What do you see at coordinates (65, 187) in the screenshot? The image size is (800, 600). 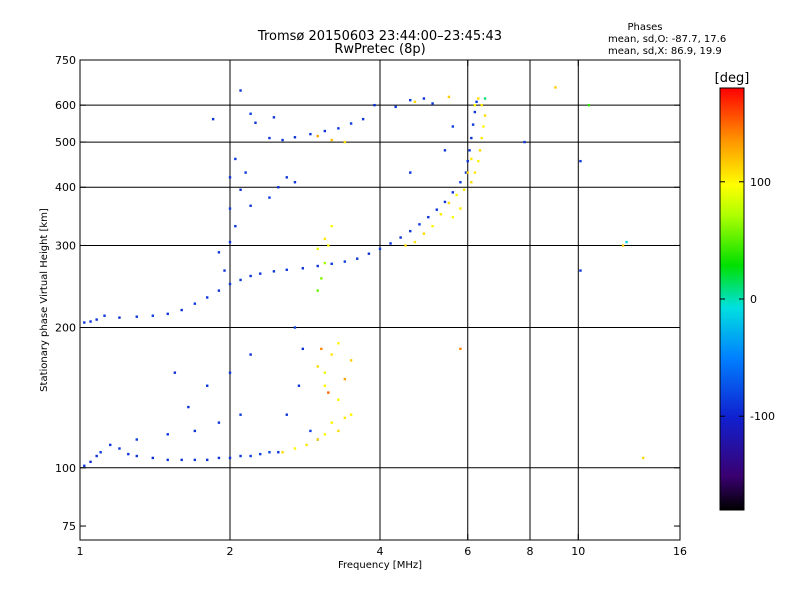 I see `y-tick-label: 400` at bounding box center [65, 187].